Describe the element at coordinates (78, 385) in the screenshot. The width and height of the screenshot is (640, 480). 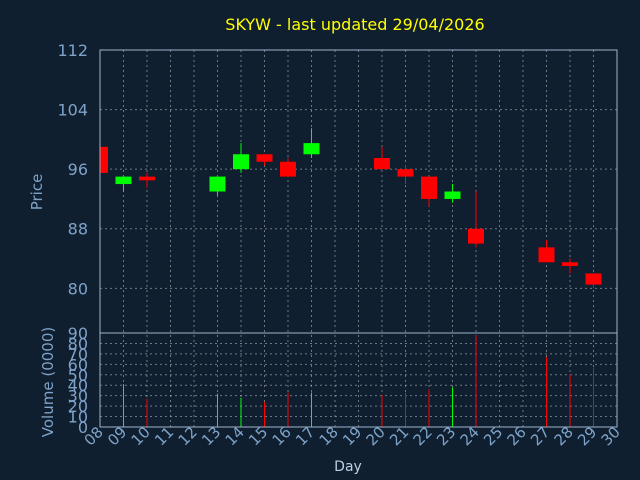
I see `volume-tick-label: 40` at that location.